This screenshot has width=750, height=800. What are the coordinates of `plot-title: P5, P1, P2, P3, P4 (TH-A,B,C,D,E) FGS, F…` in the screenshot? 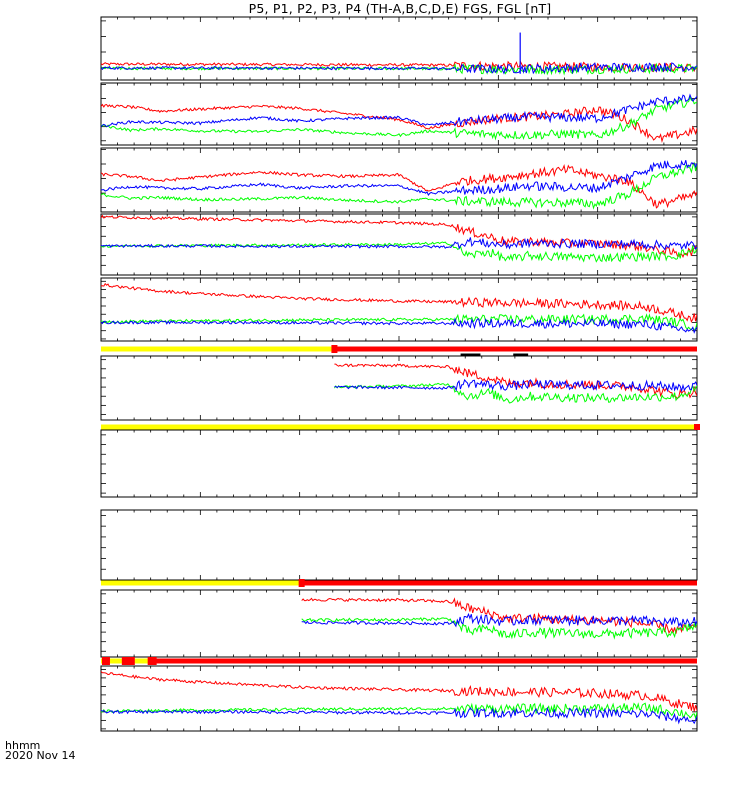 It's located at (400, 8).